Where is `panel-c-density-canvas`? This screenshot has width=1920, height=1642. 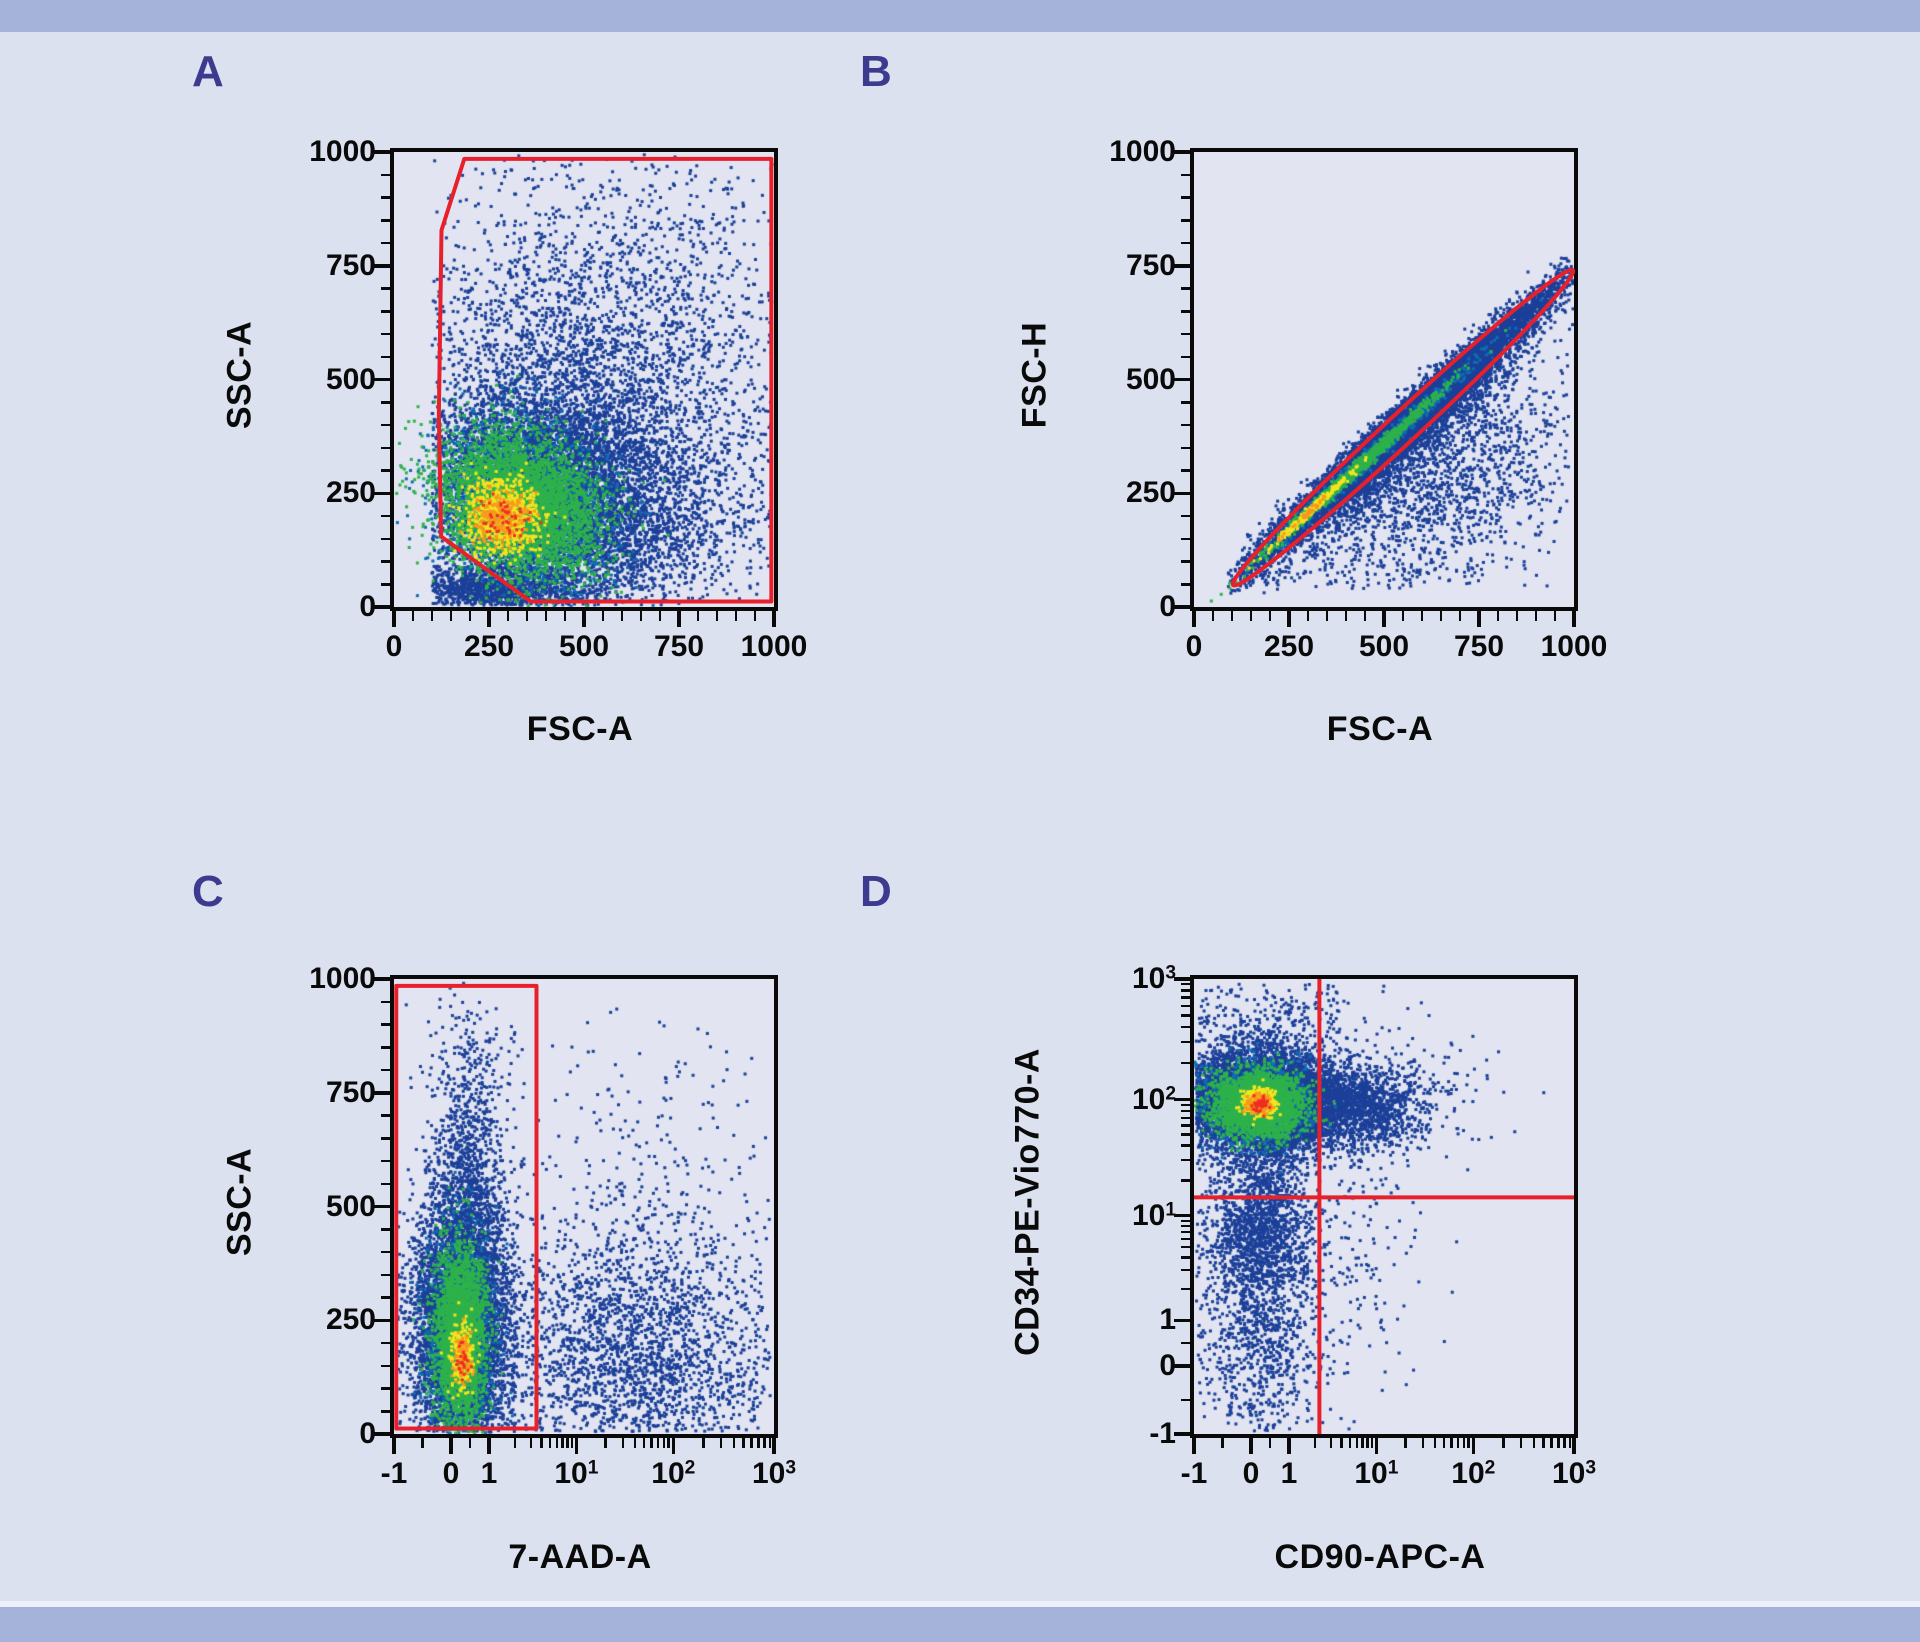 panel-c-density-canvas is located at coordinates (584, 1206).